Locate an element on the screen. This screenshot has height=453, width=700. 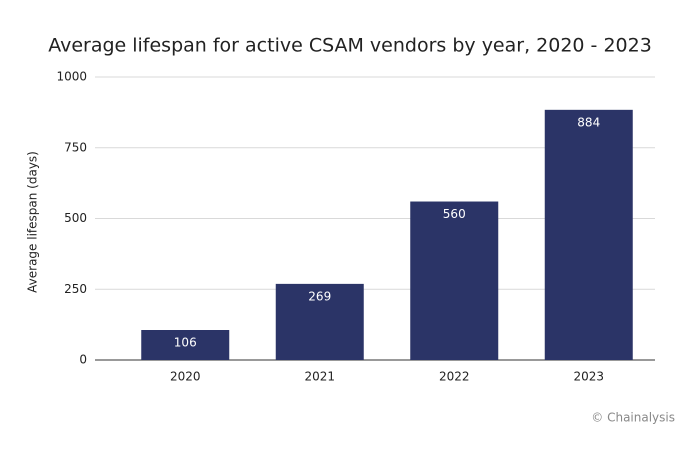
x-tick-label: 2022 is located at coordinates (454, 377).